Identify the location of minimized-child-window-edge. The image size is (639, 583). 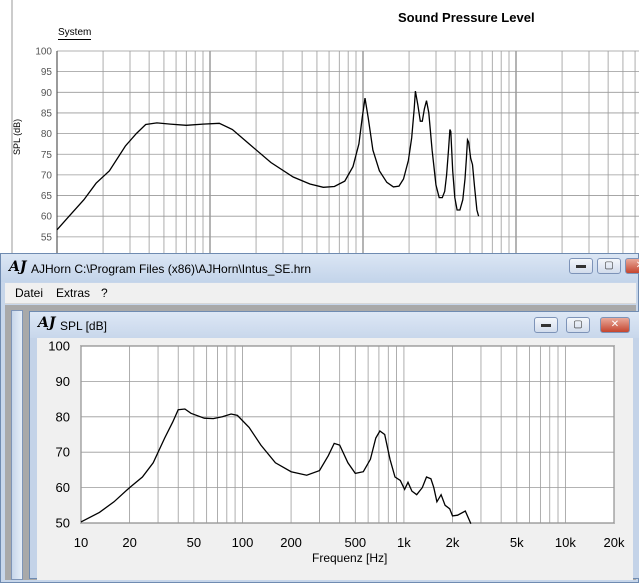
(17, 445).